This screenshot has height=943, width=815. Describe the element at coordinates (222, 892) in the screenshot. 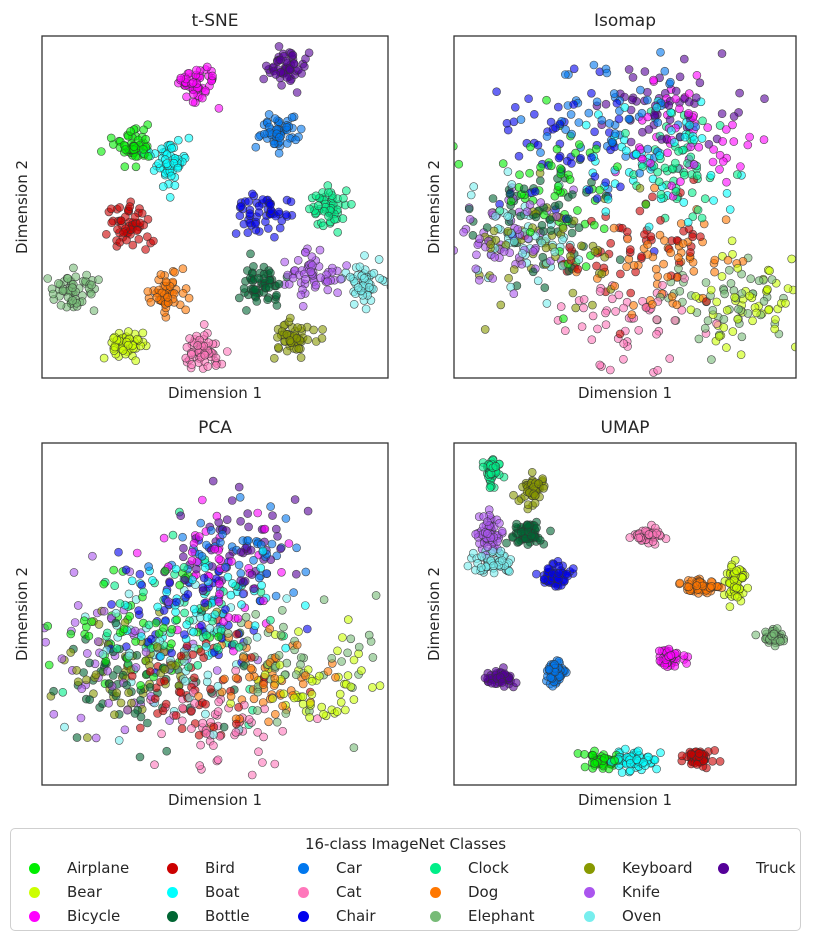

I see `legend-label: Boat` at that location.